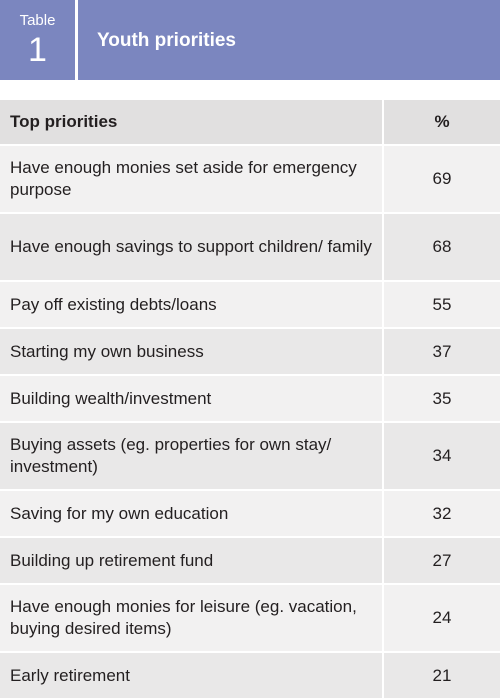 This screenshot has width=500, height=700. Describe the element at coordinates (441, 304) in the screenshot. I see `percent-cell: 55` at that location.